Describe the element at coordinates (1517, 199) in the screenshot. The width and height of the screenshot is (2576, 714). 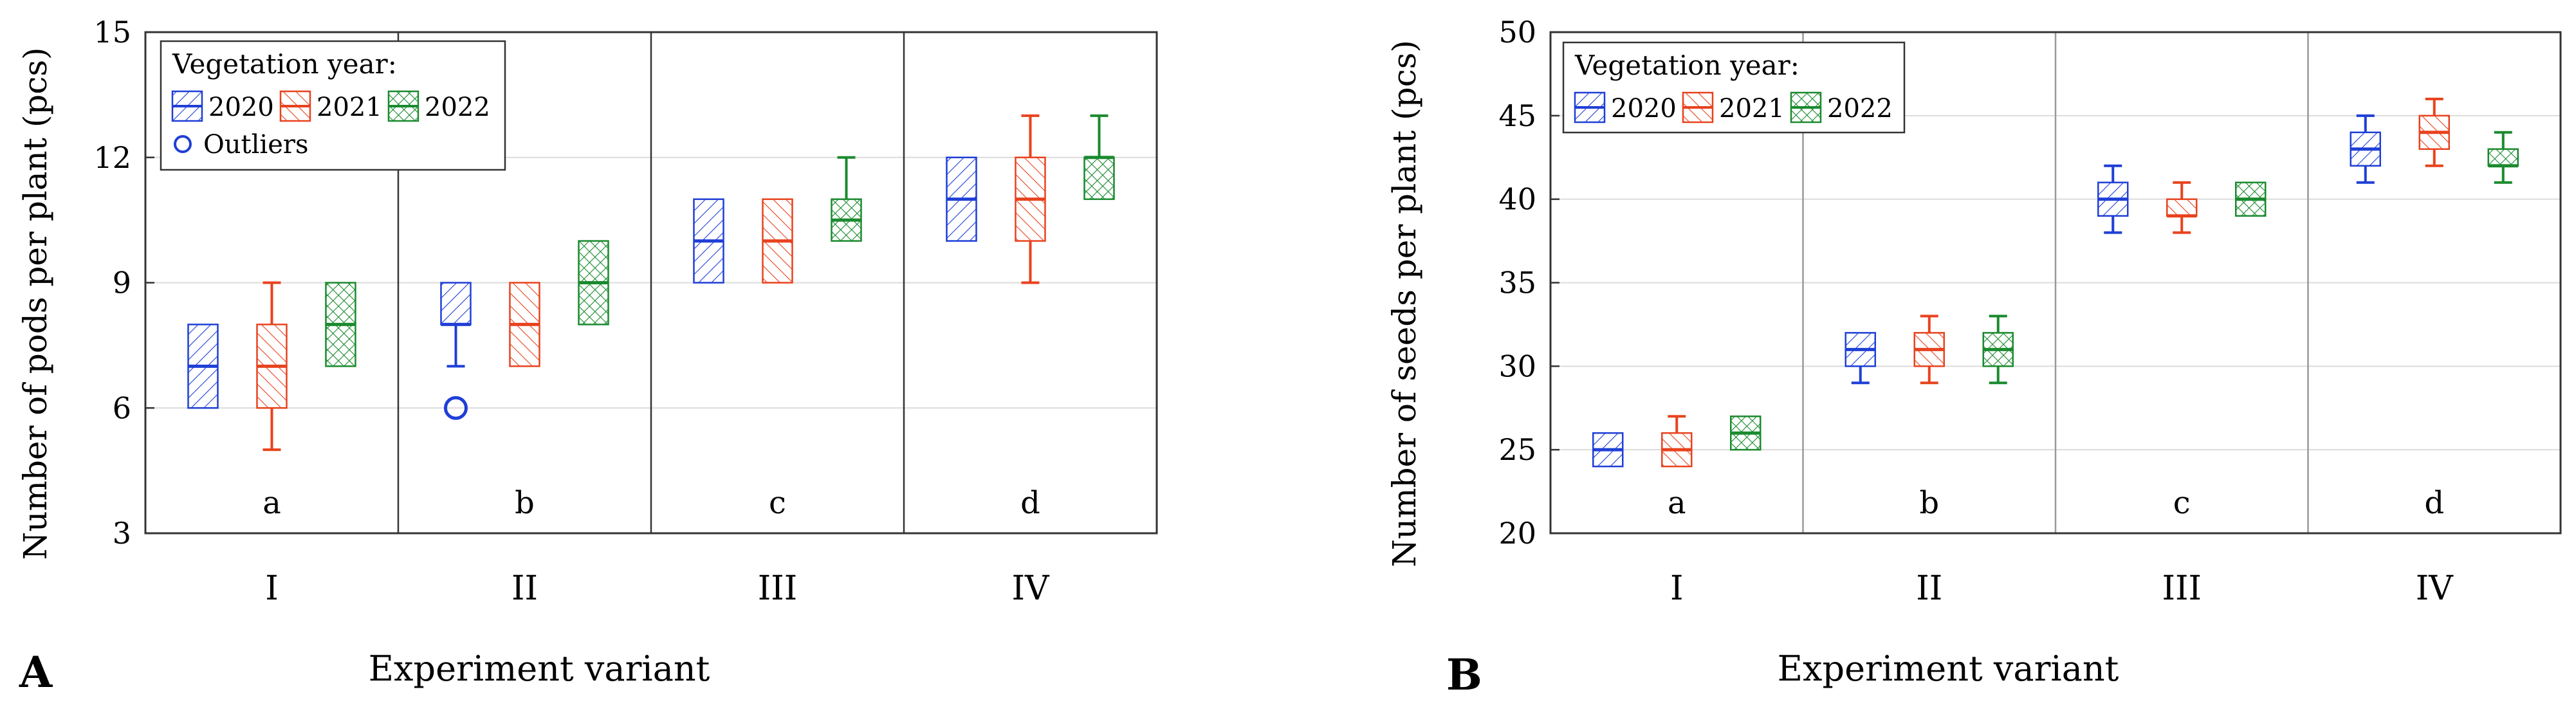
I see `y-tick-label: 40` at that location.